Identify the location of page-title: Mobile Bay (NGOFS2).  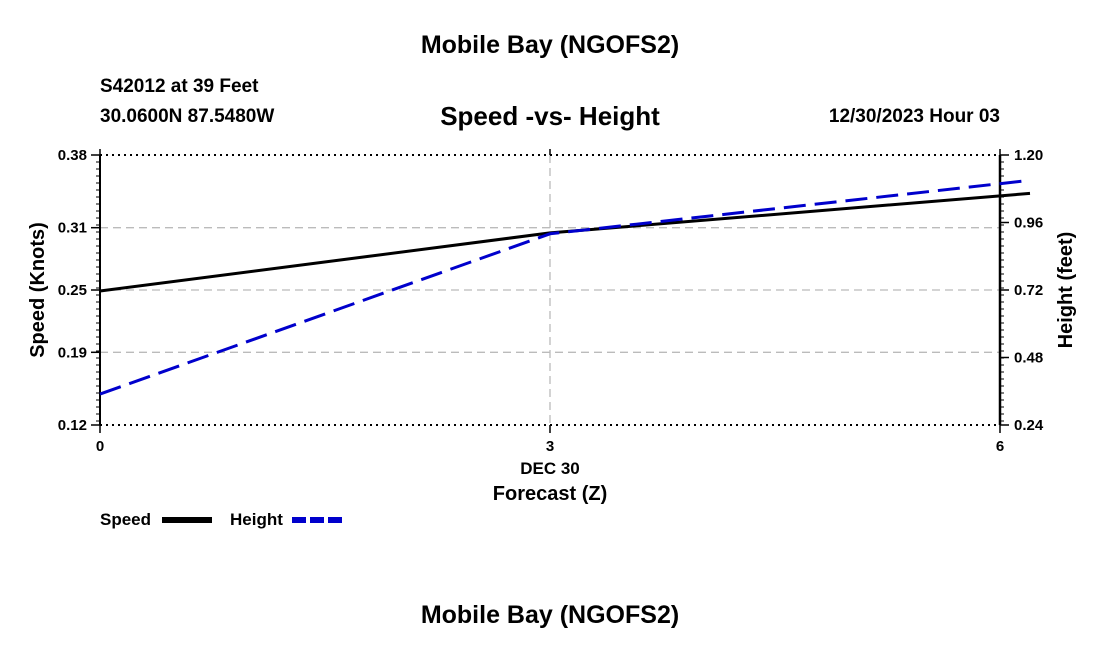
(550, 45).